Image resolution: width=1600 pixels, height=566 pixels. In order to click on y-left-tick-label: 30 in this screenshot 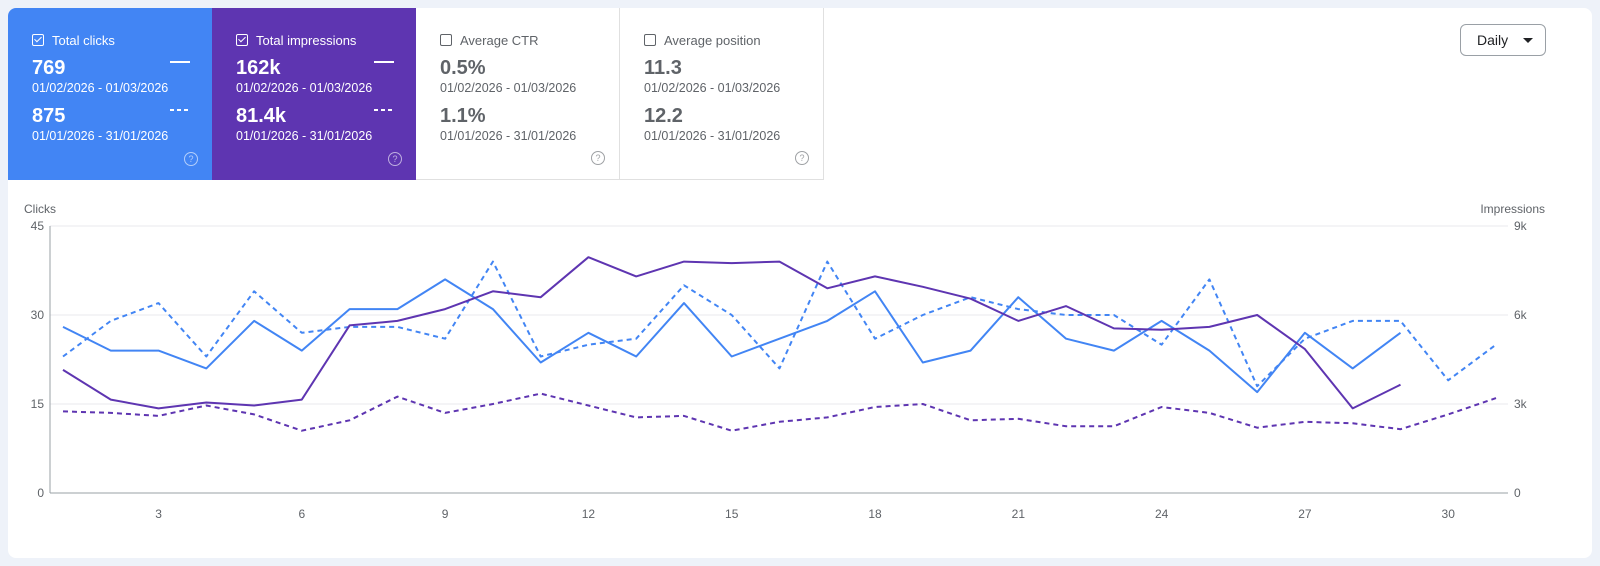, I will do `click(38, 315)`.